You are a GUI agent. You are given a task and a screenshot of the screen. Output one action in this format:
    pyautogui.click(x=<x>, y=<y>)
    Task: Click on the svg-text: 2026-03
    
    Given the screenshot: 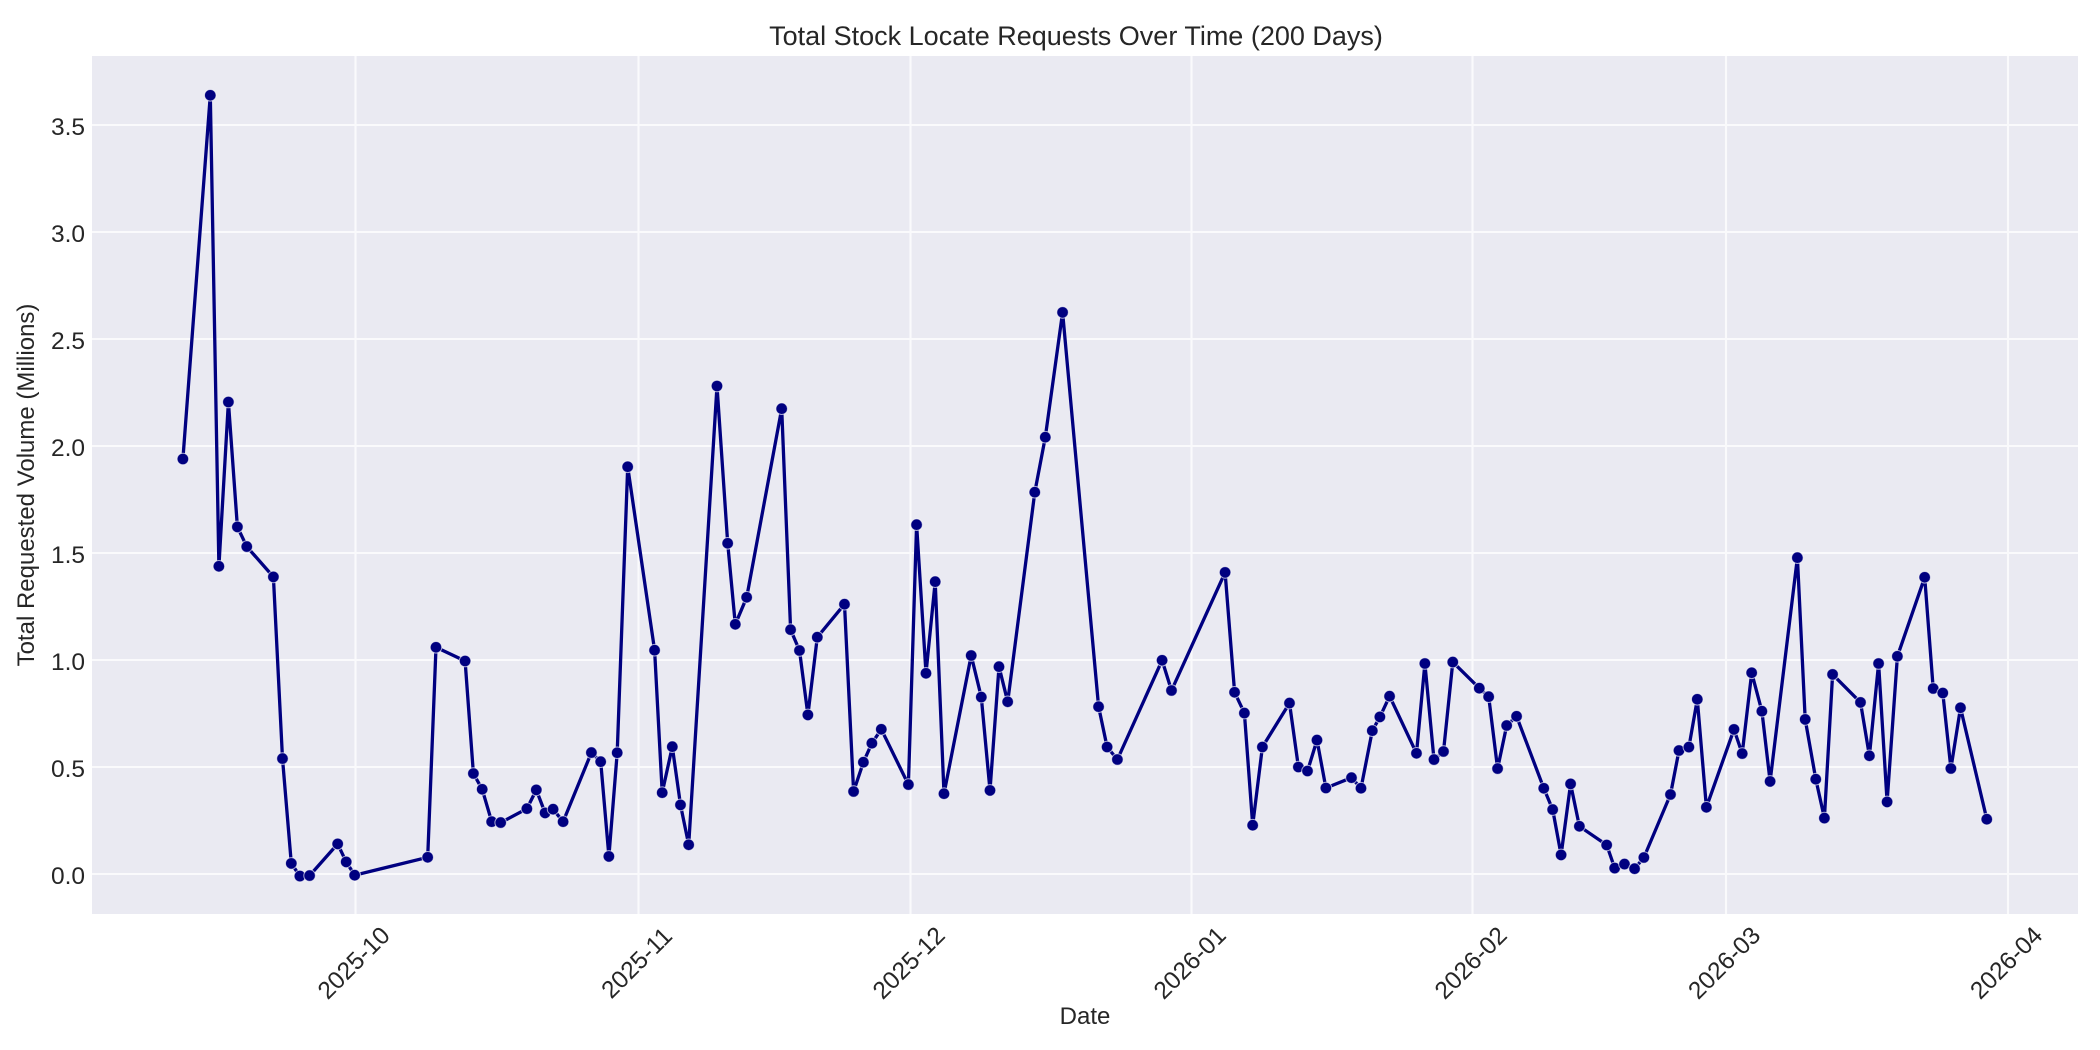 What is the action you would take?
    pyautogui.click(x=1724, y=963)
    